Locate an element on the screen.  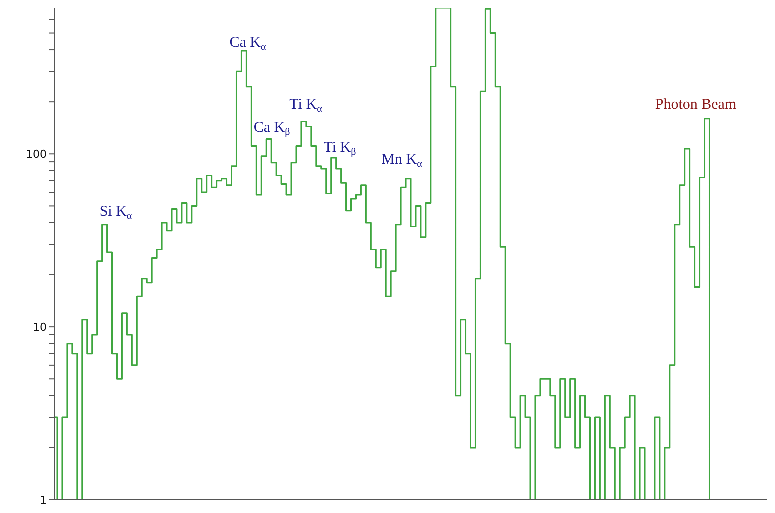
y-tick-label: 1 is located at coordinates (43, 500).